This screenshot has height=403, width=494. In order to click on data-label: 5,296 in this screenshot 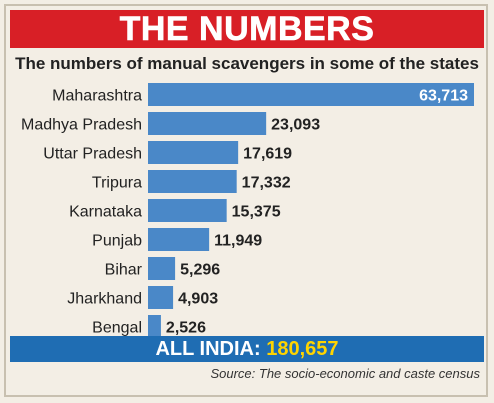, I will do `click(200, 270)`.